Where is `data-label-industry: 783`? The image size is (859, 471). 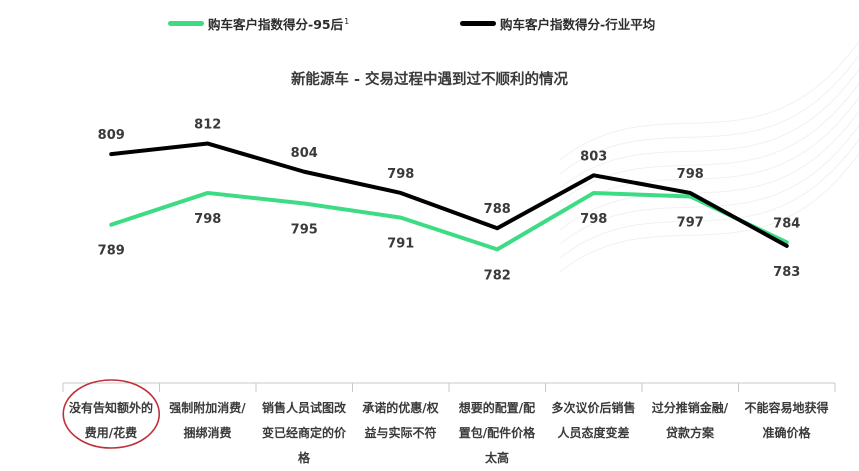 data-label-industry: 783 is located at coordinates (786, 272).